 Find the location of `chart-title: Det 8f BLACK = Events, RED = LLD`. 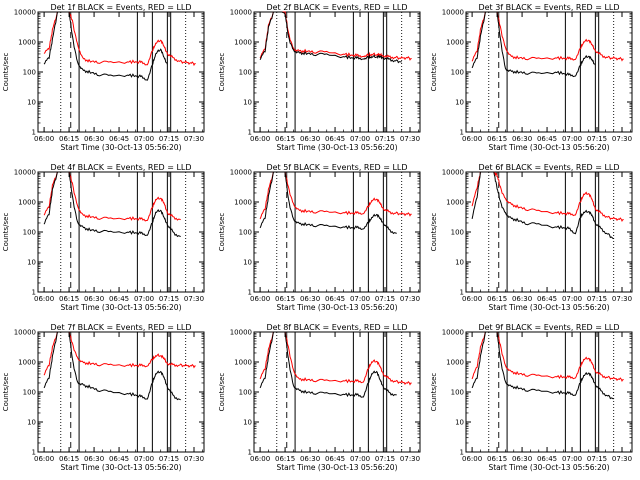

chart-title: Det 8f BLACK = Events, RED = LLD is located at coordinates (336, 327).